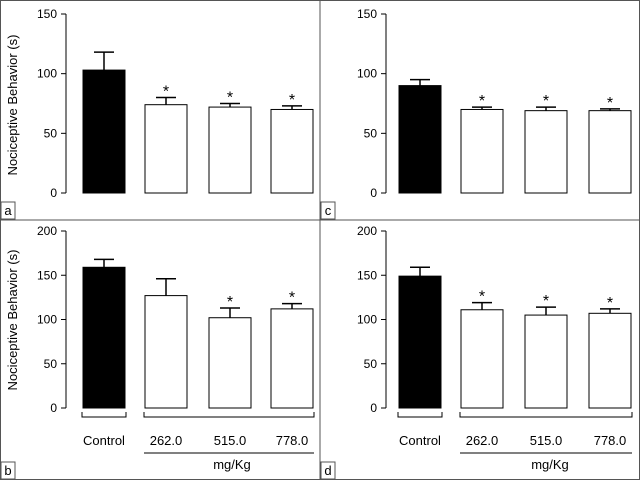 Image resolution: width=640 pixels, height=480 pixels. I want to click on panel-letter-b: b, so click(7, 470).